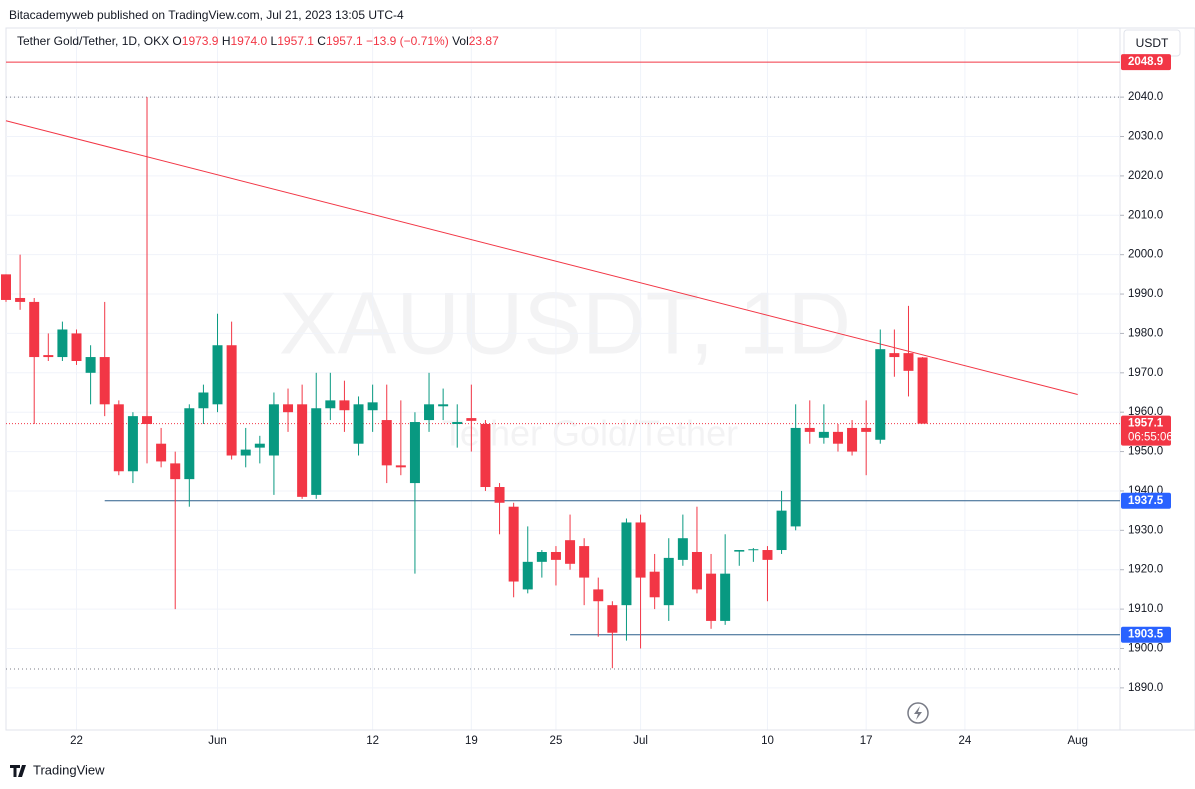 Image resolution: width=1195 pixels, height=789 pixels. What do you see at coordinates (1145, 215) in the screenshot?
I see `y-tick-label: 2010.0` at bounding box center [1145, 215].